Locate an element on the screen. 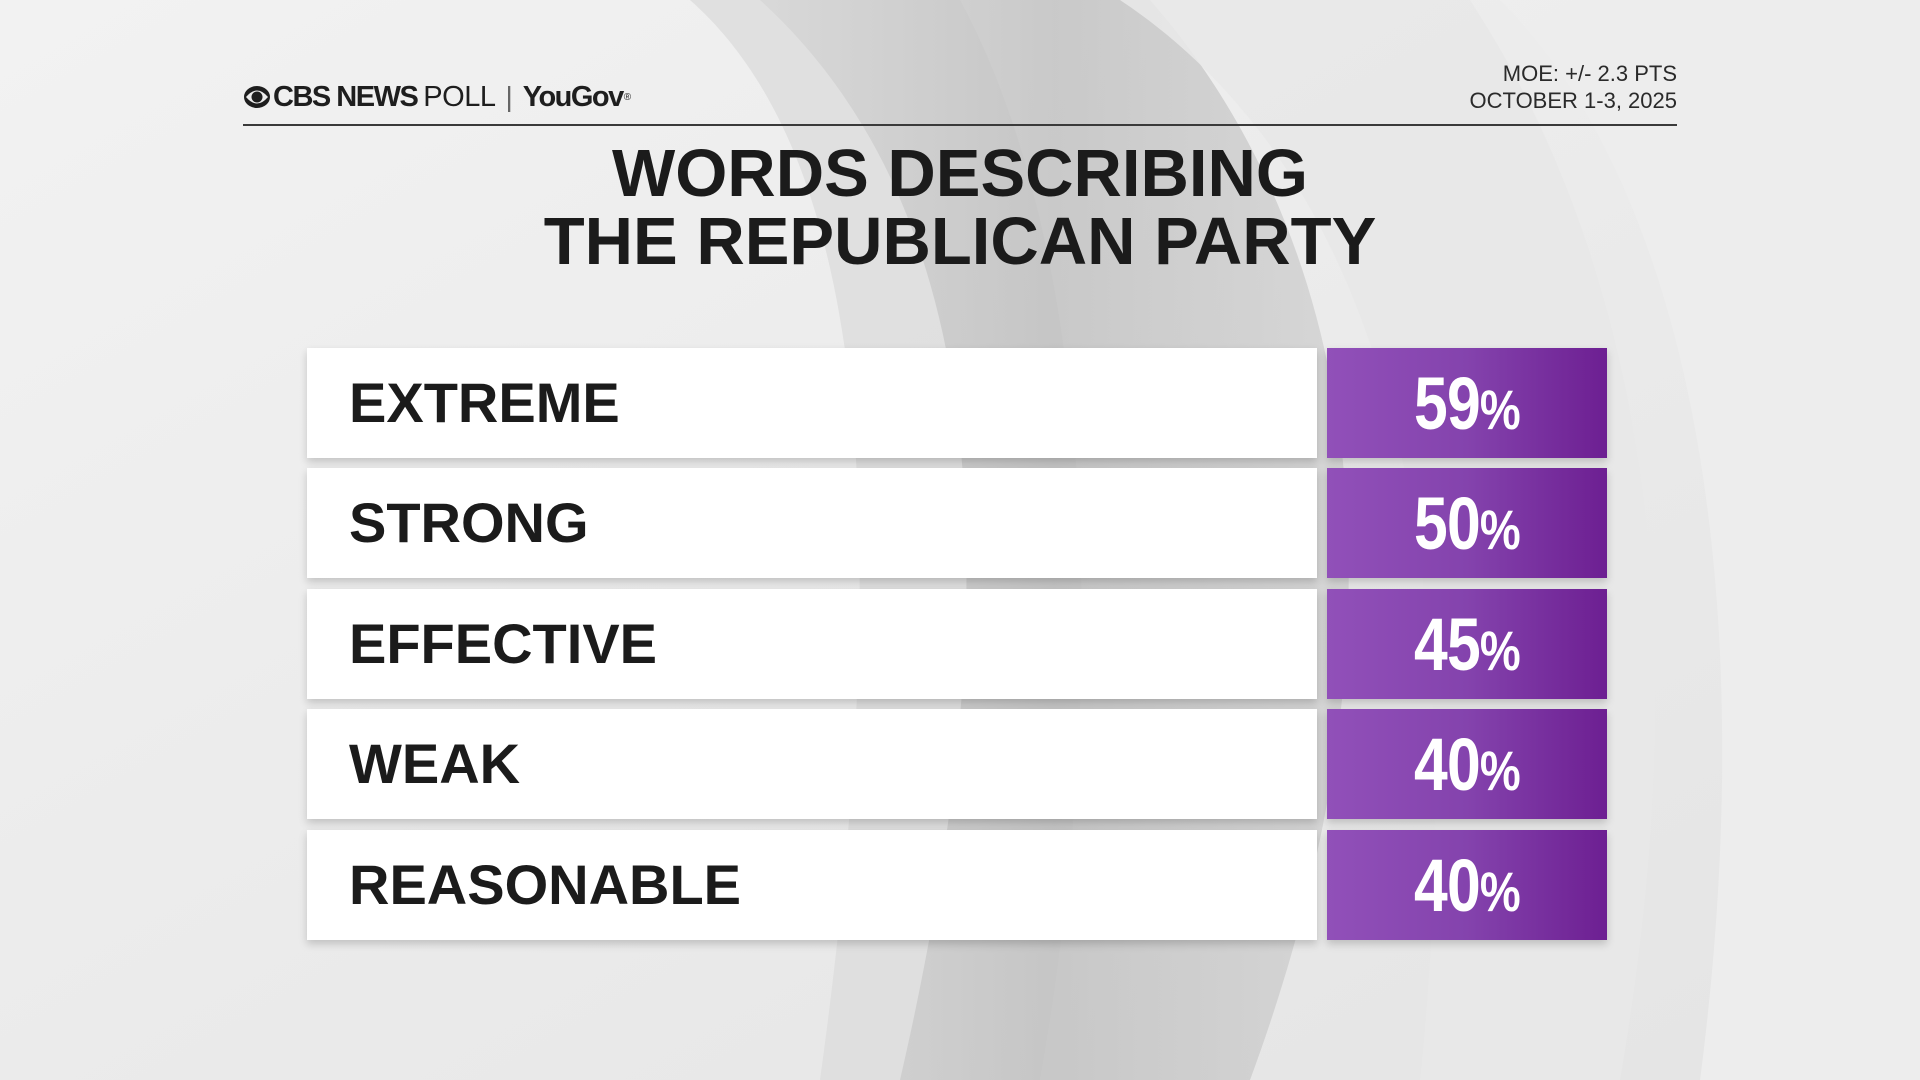  row-label-box: STRONG is located at coordinates (812, 523).